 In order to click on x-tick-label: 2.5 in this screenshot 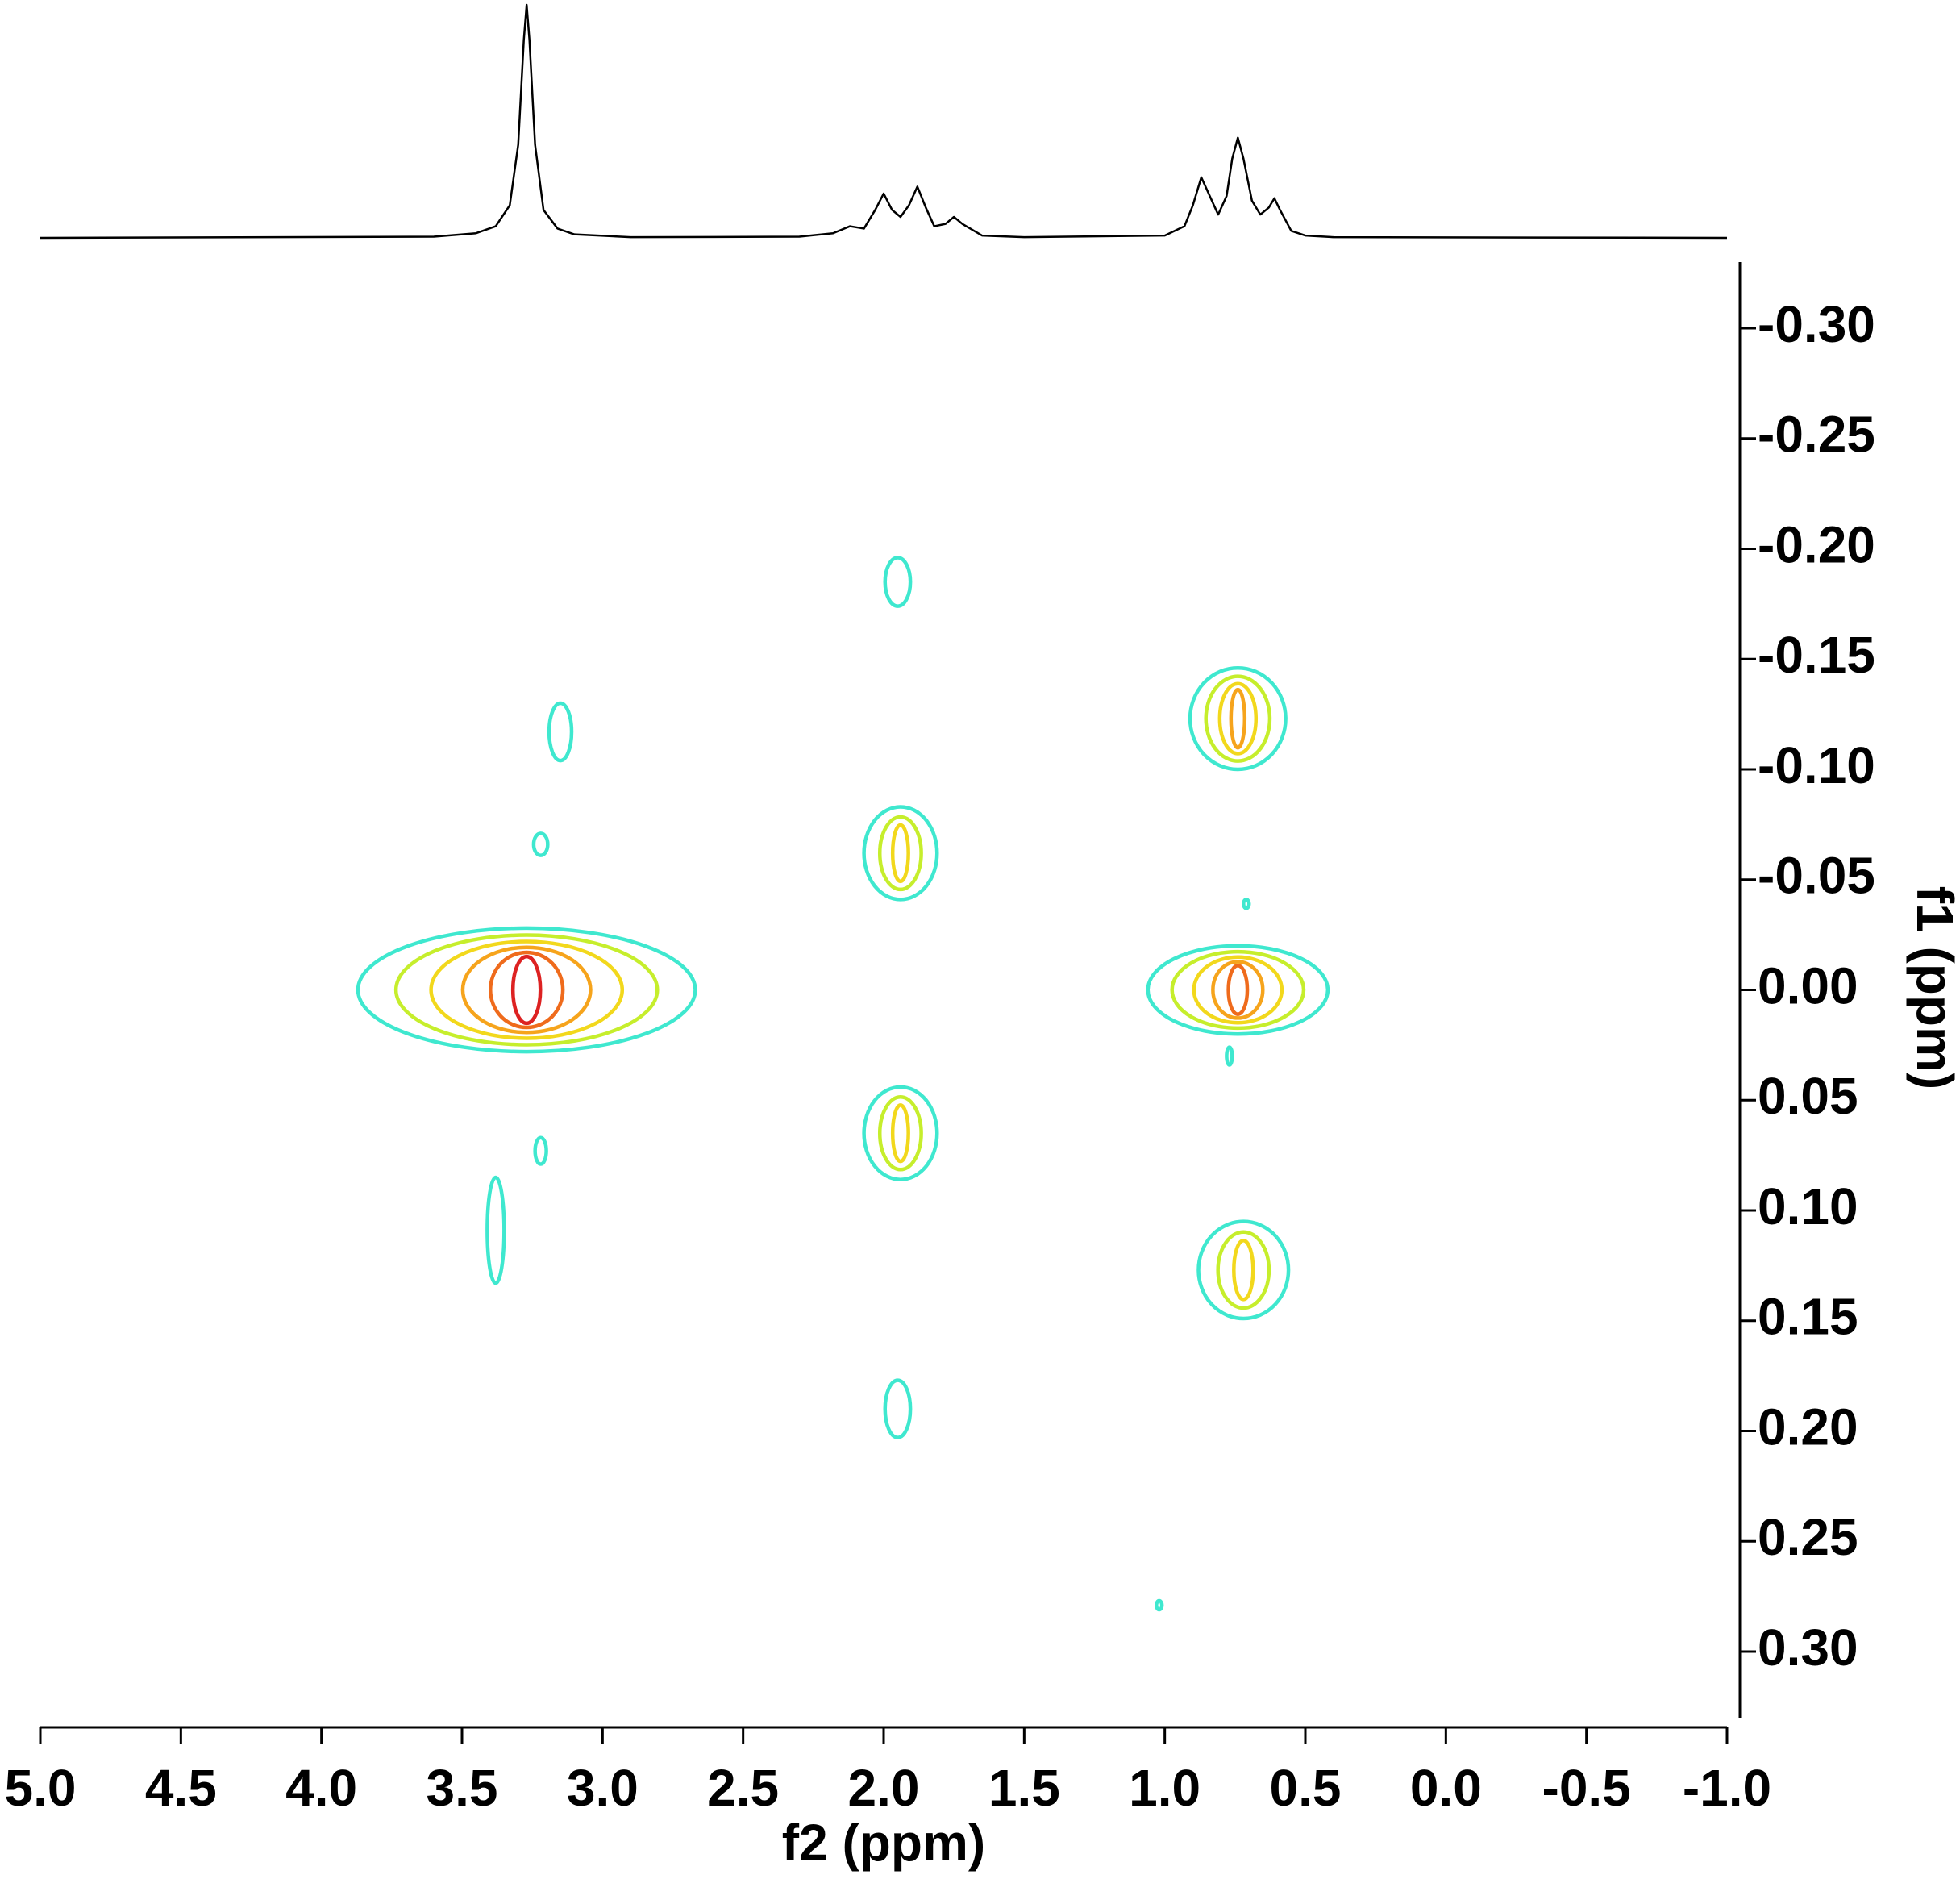, I will do `click(743, 1788)`.